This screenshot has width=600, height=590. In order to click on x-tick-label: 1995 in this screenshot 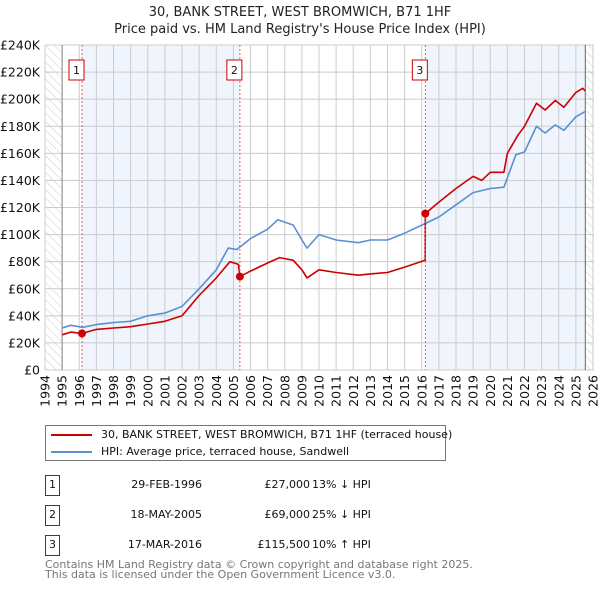, I will do `click(62, 391)`.